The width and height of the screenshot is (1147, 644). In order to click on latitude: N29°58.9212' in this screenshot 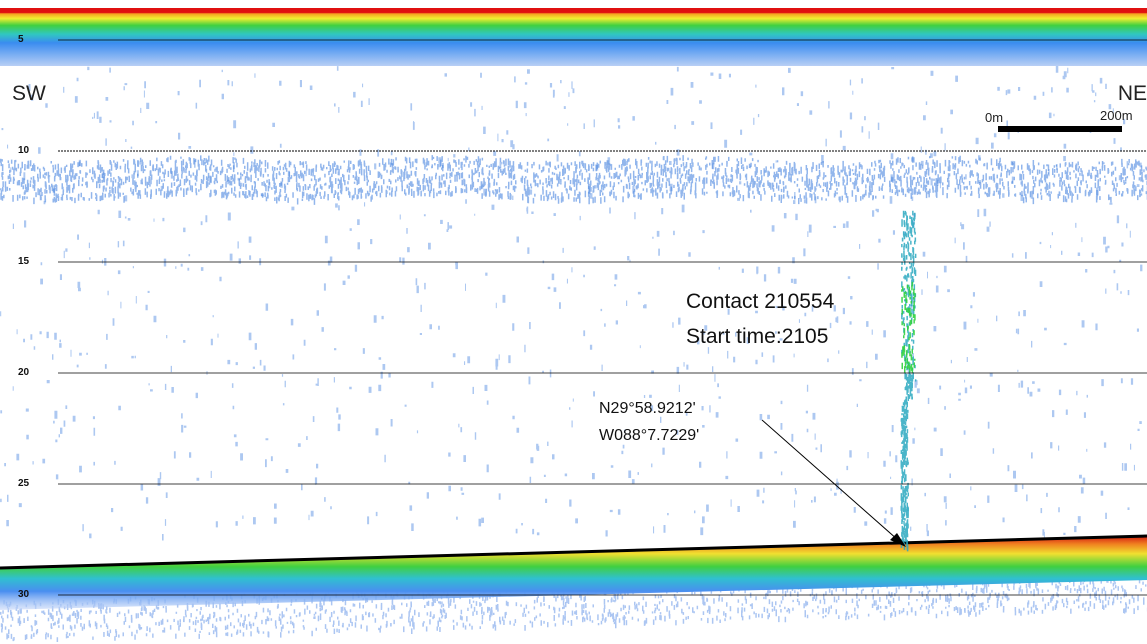, I will do `click(647, 408)`.